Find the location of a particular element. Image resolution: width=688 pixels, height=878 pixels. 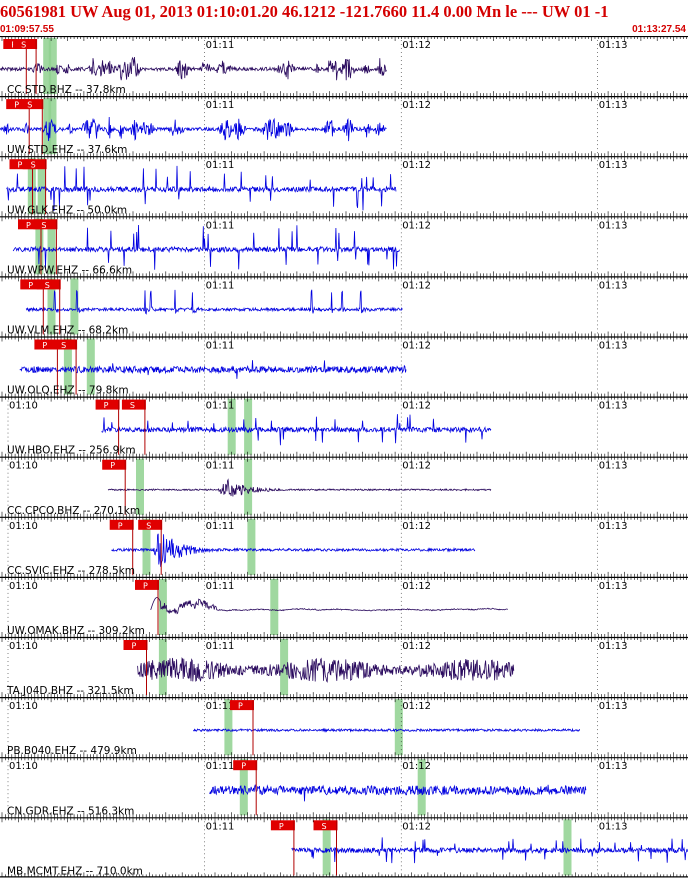

station-channel-label: UW.OMAK.BHZ -- 309.2km is located at coordinates (76, 631).